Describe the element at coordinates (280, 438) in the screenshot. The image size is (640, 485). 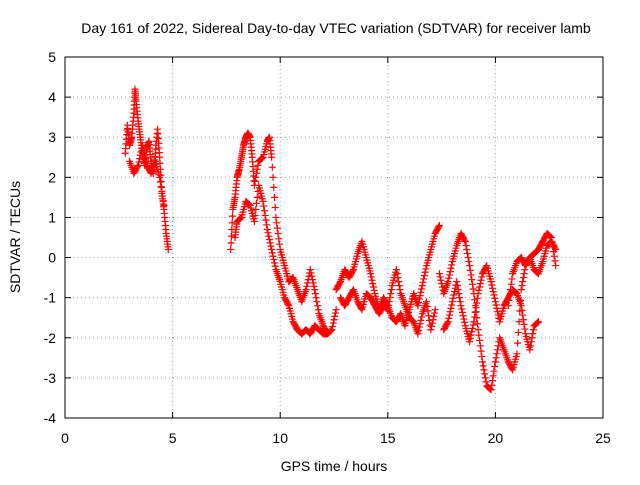
I see `x-tick-label: 10` at that location.